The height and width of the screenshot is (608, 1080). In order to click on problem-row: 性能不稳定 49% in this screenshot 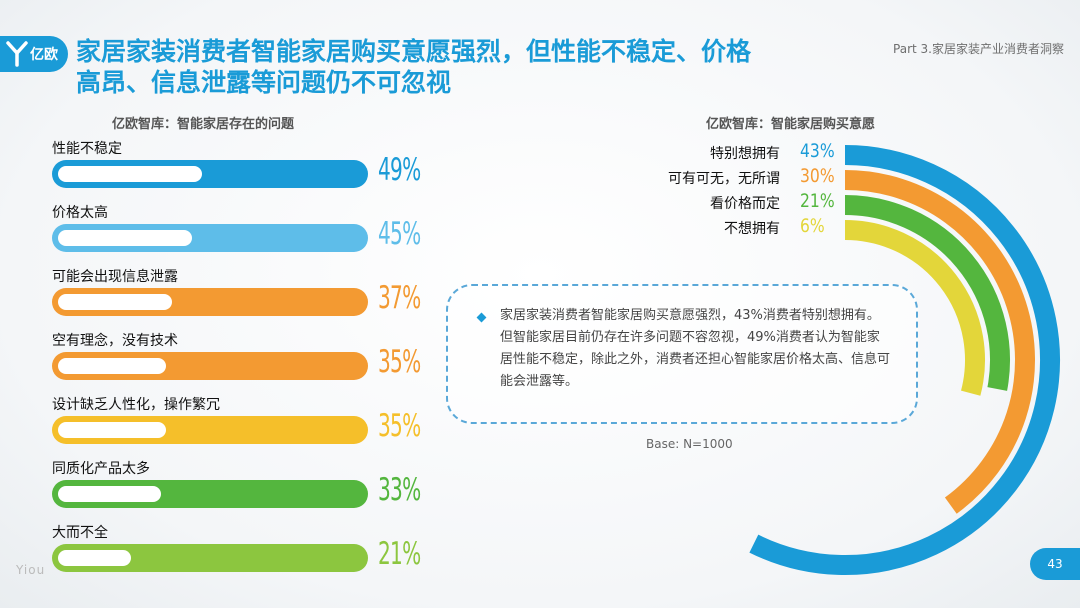, I will do `click(242, 169)`.